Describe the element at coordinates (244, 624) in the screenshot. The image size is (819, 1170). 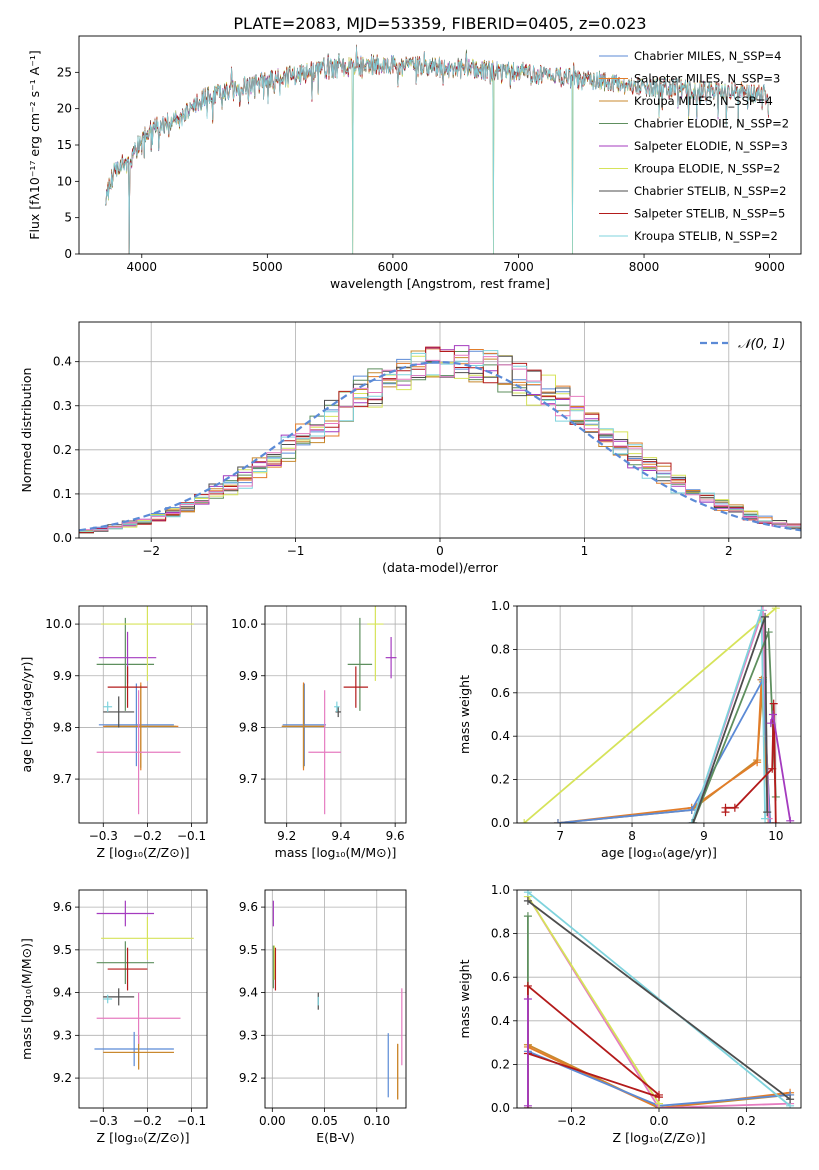
I see `y-tick-label: 10.0` at that location.